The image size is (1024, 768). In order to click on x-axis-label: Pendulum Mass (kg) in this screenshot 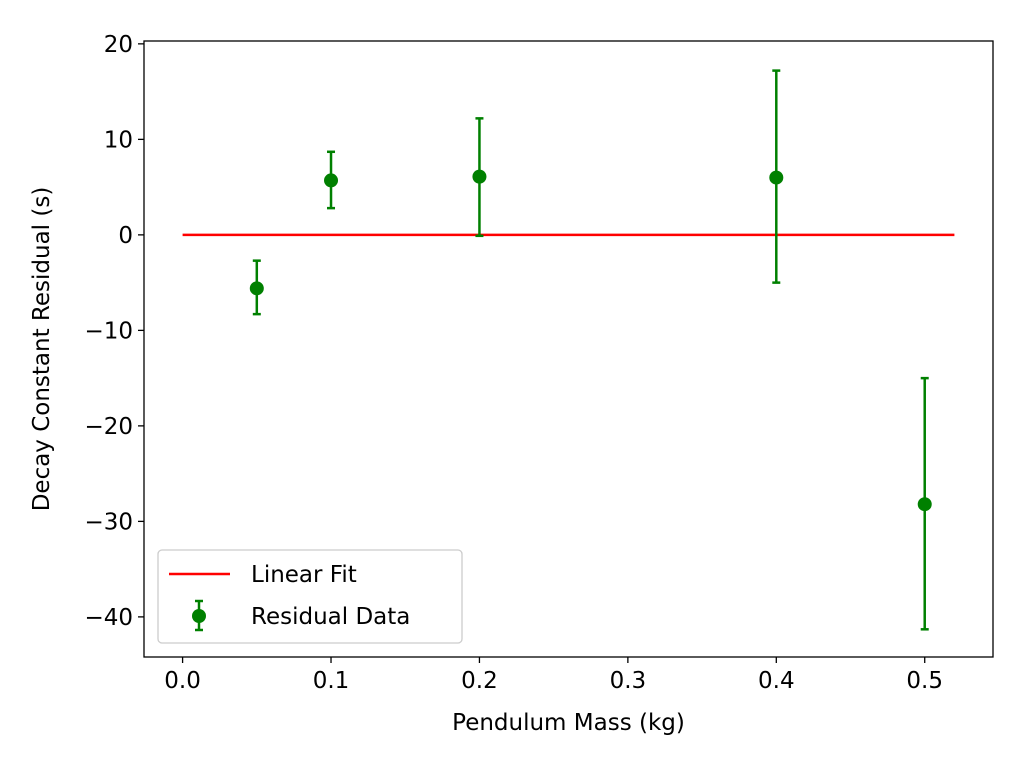, I will do `click(568, 723)`.